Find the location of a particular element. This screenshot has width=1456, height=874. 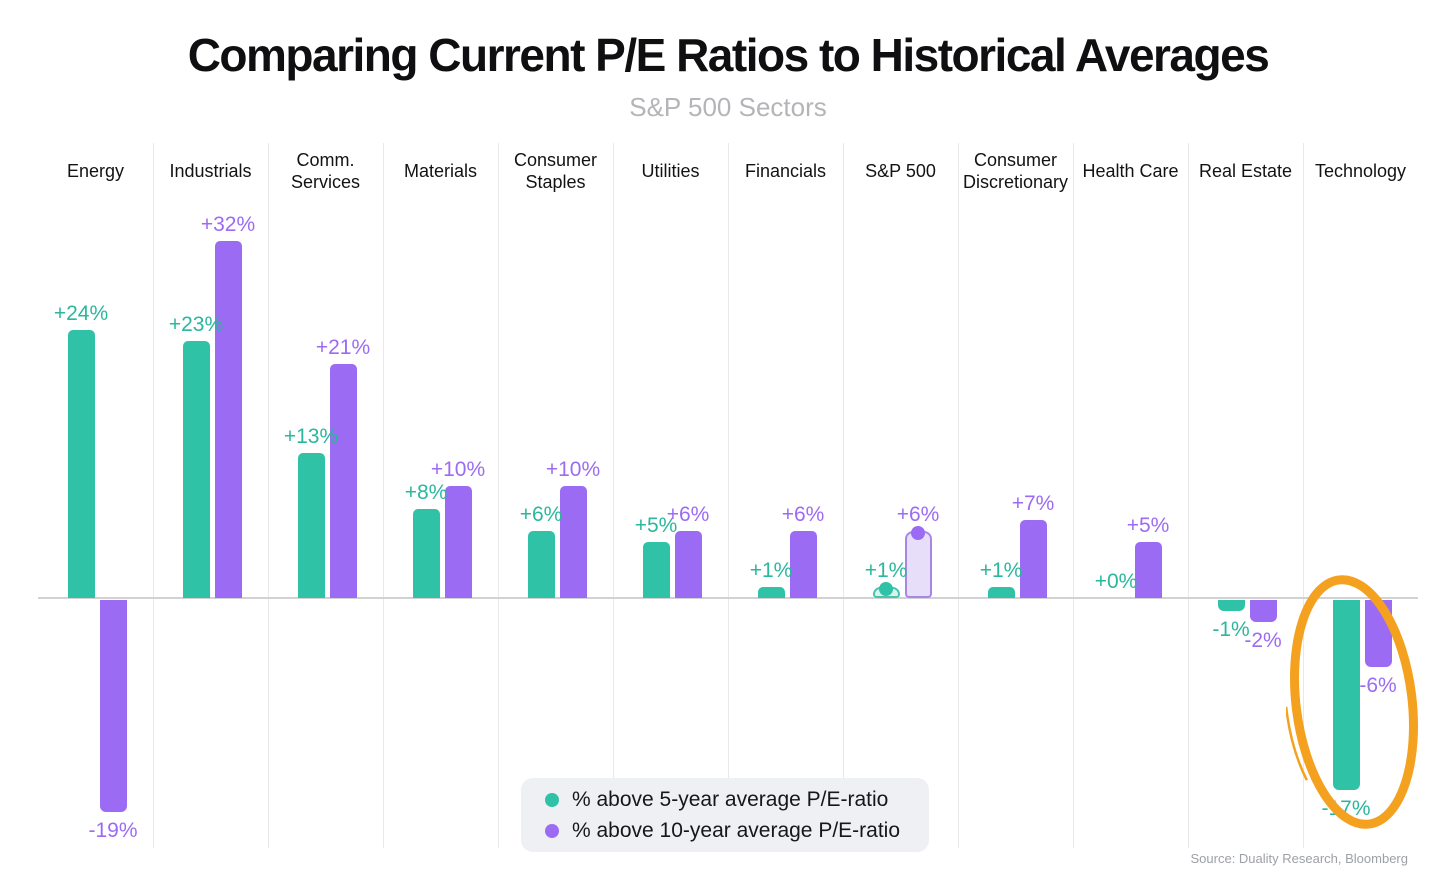

category-label-real-estate: Real Estate is located at coordinates (1245, 171).